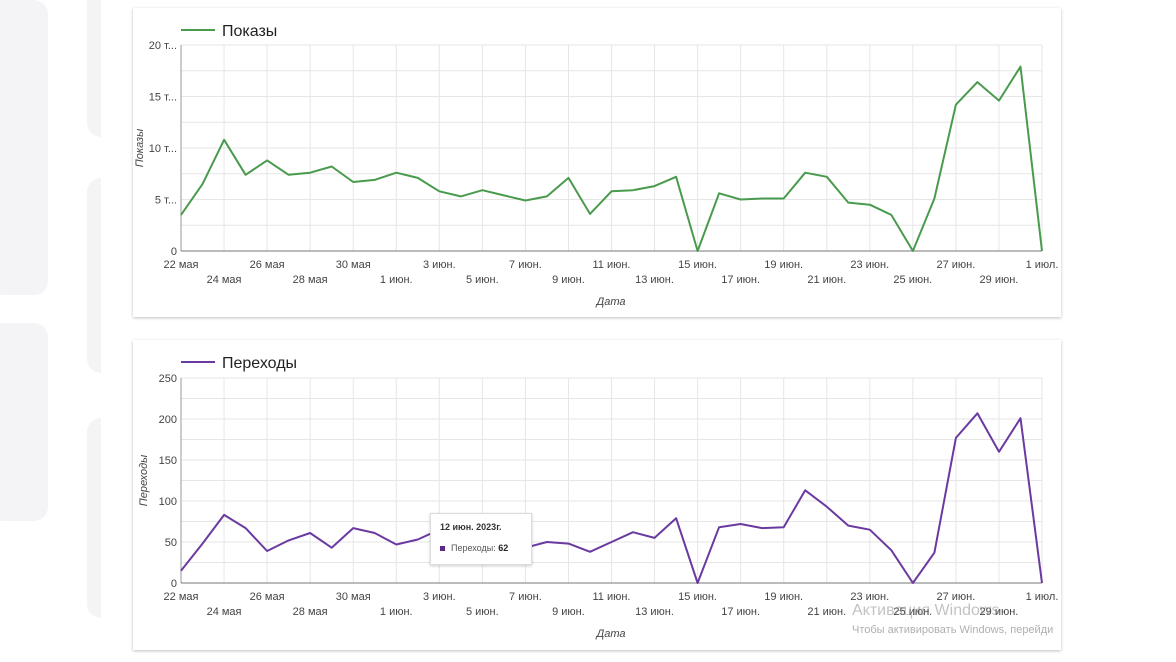 The image size is (1176, 662). I want to click on y-tick-label: 150, so click(168, 461).